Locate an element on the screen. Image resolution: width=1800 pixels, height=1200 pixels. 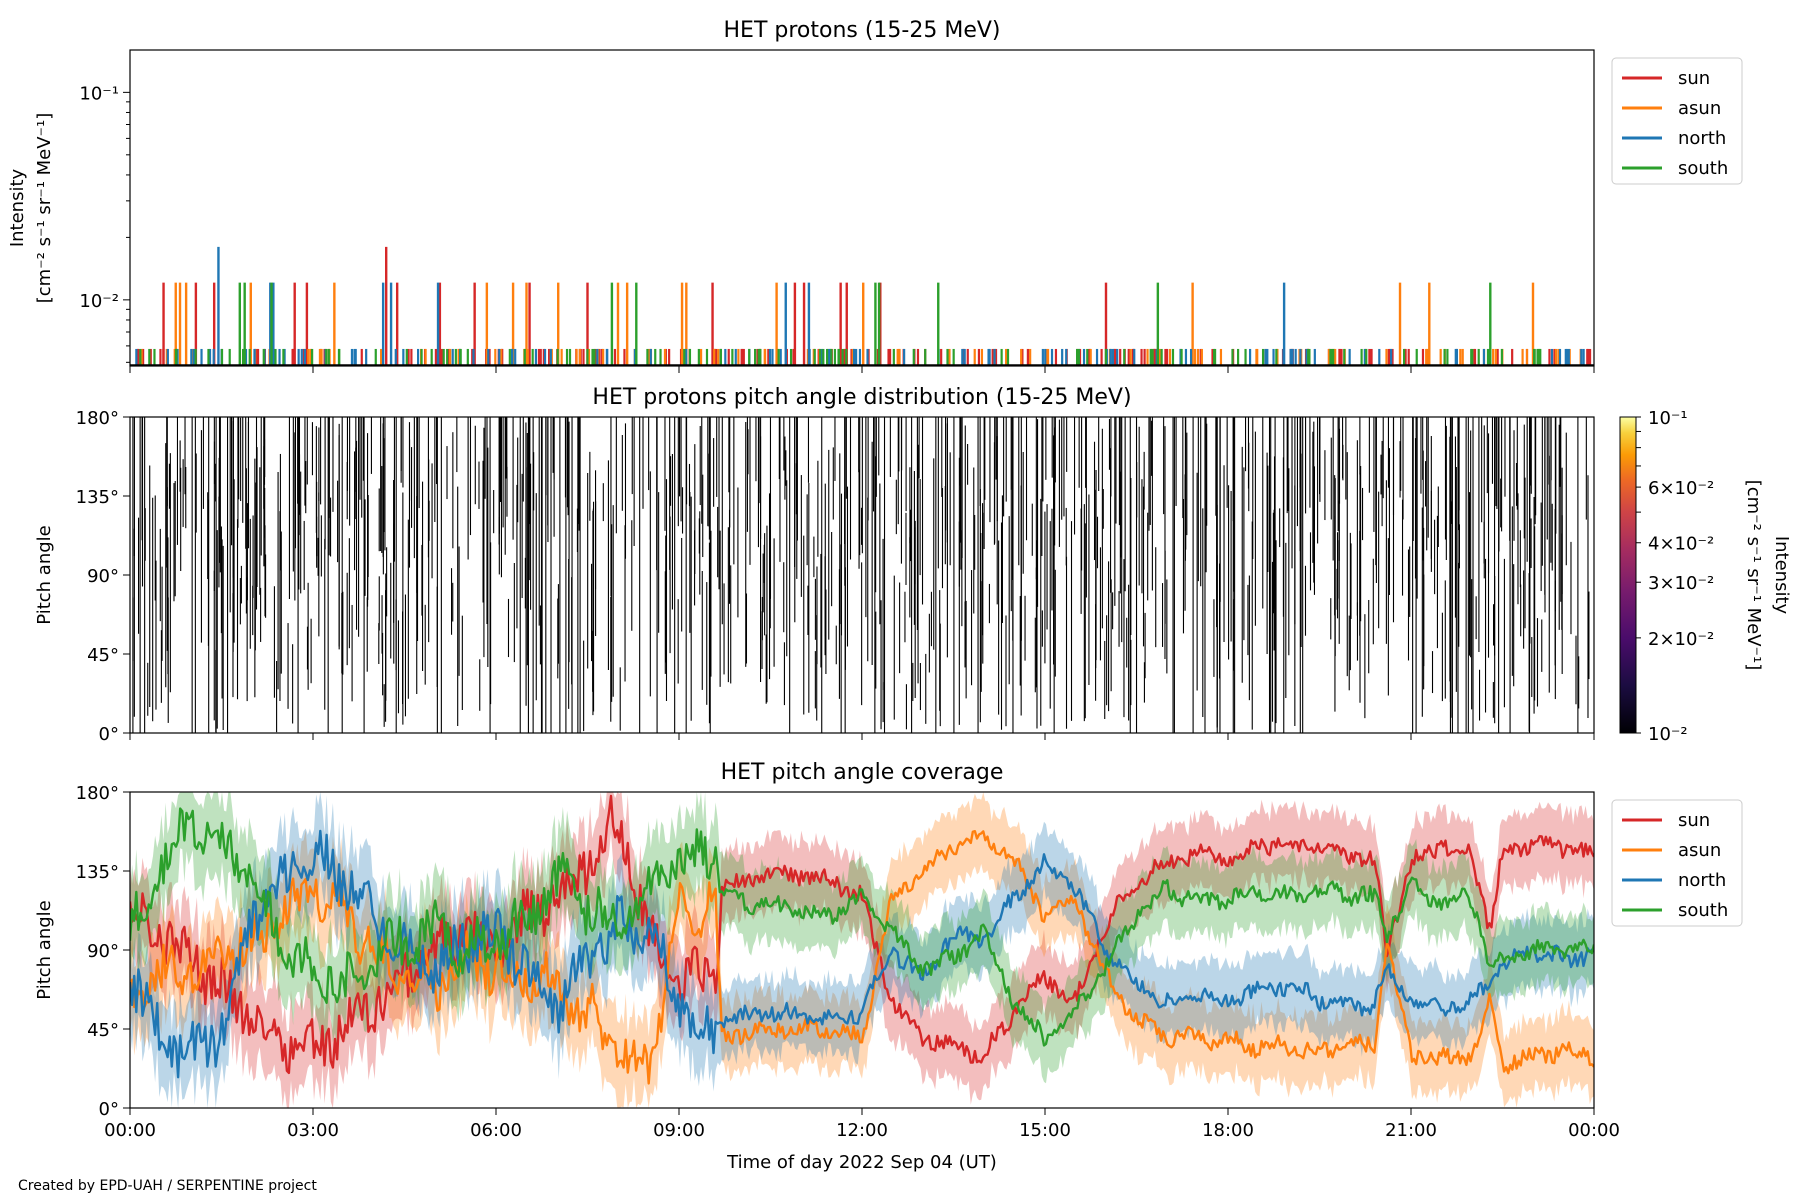
x-tick-label: 18:00 is located at coordinates (1228, 1130).